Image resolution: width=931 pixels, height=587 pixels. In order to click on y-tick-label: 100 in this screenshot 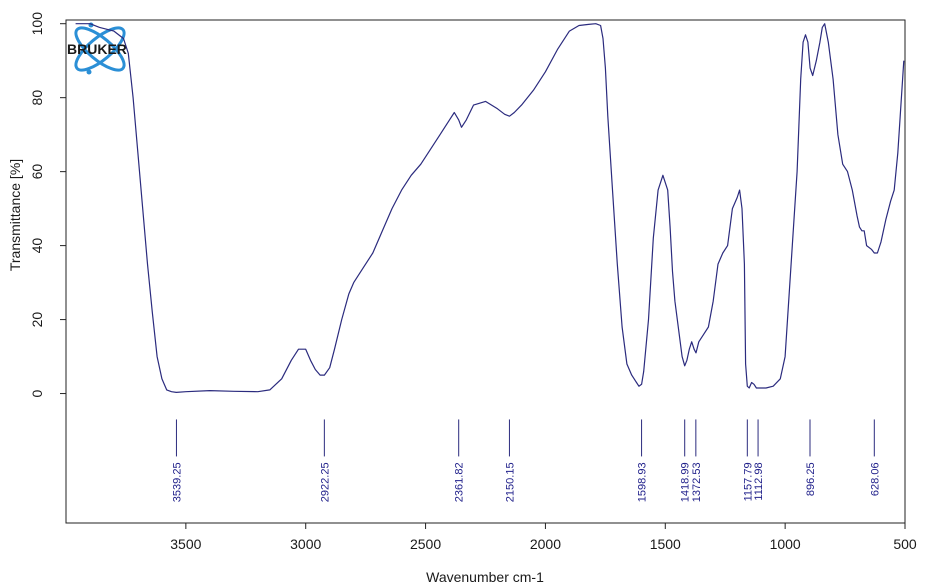, I will do `click(37, 24)`.